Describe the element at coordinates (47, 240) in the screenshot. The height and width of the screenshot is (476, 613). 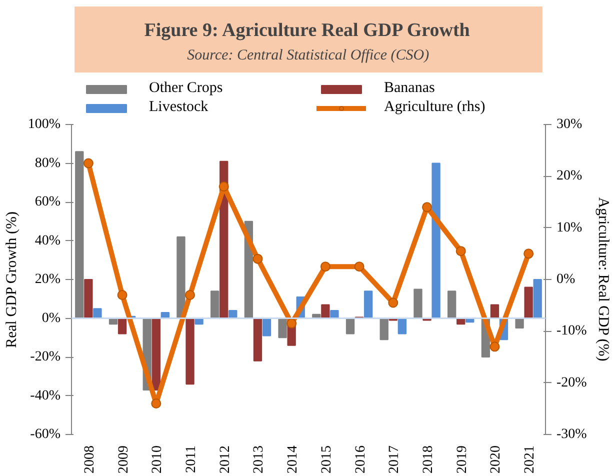
I see `y-tick-label: 40%` at that location.